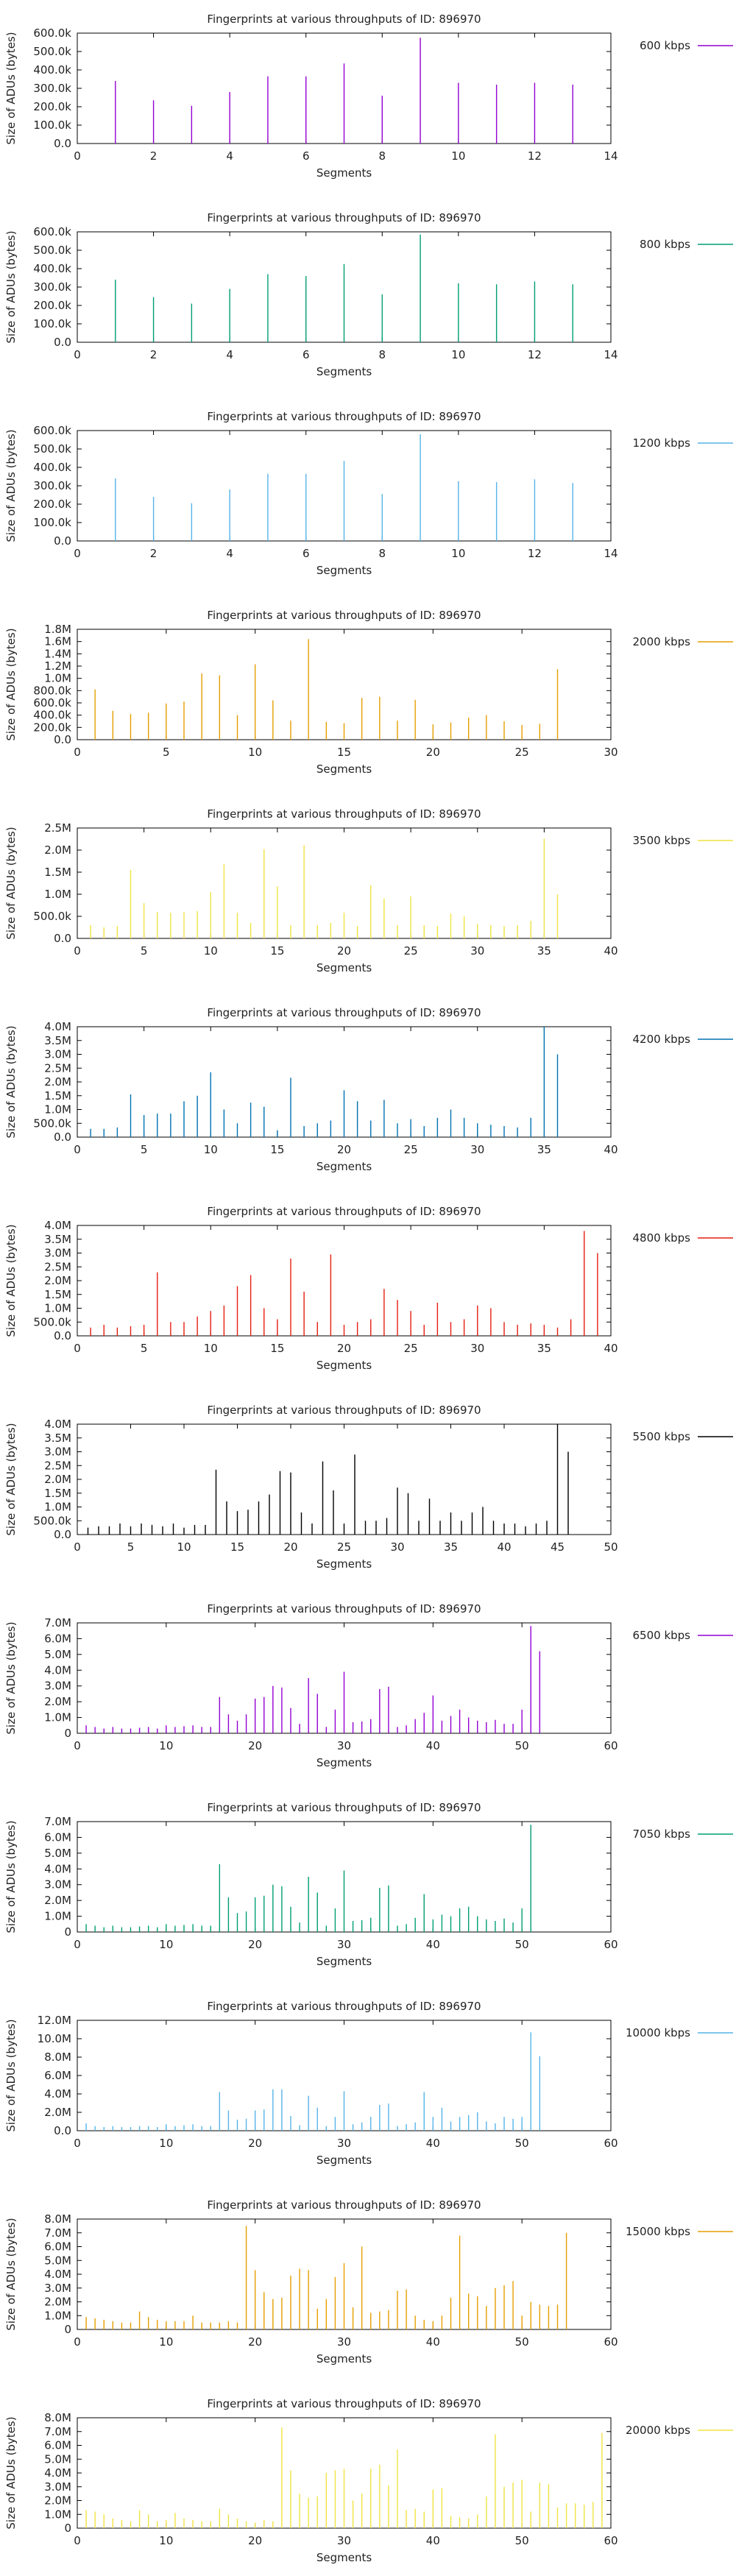  What do you see at coordinates (658, 2231) in the screenshot?
I see `legend-label: 15000 kbps` at bounding box center [658, 2231].